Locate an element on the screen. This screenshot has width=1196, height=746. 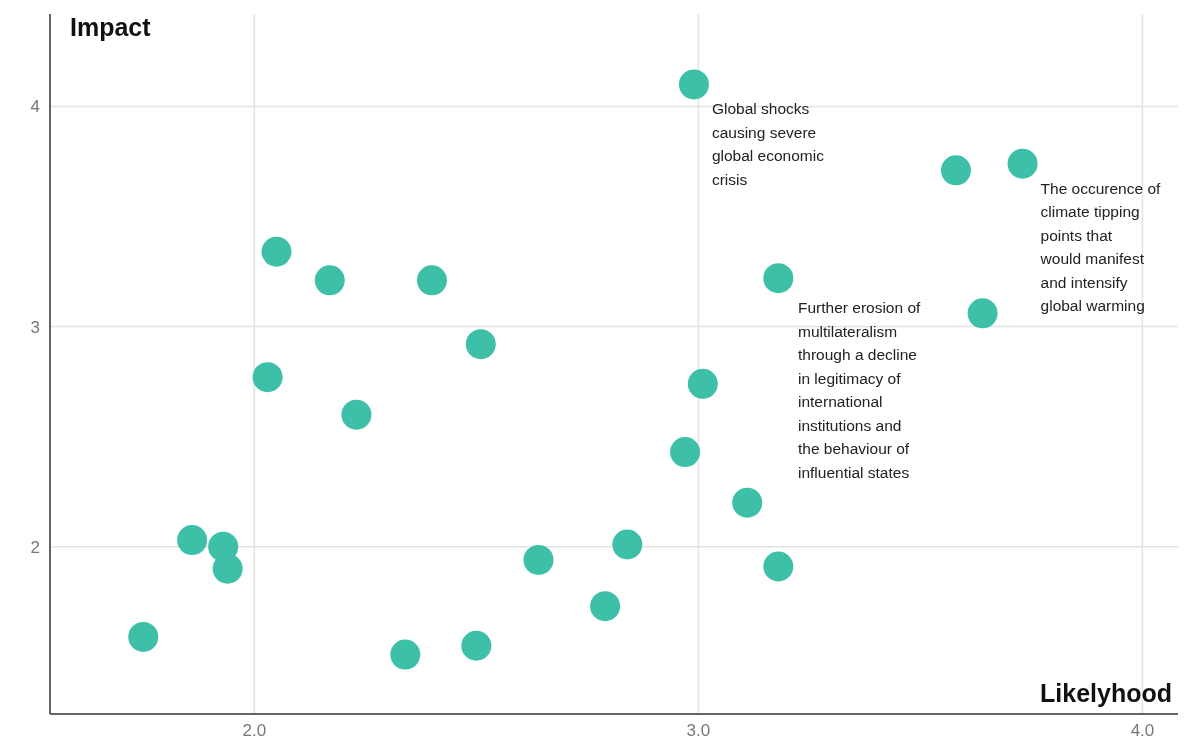
annotation: Global shocks causing severe global economic crisis is located at coordinates (768, 144).